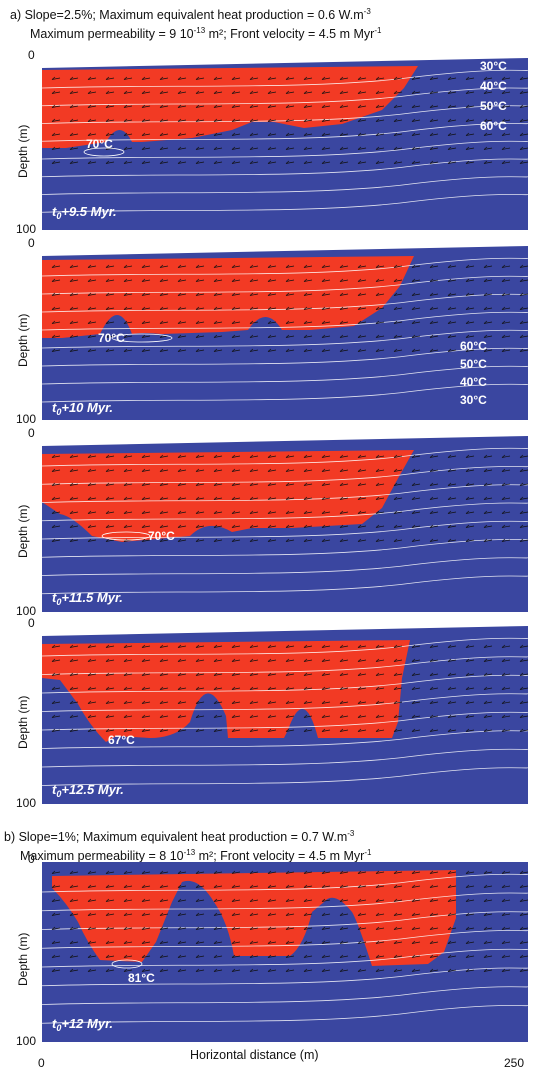  I want to click on section-a-line2-mid: m²; Front velocity = 4.5 m Myr, so click(290, 34).